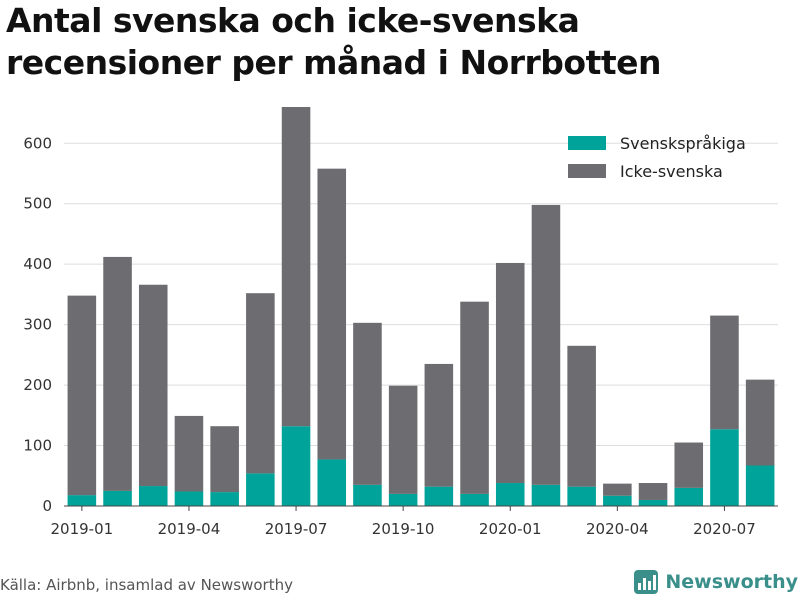 The image size is (800, 600). Describe the element at coordinates (37, 143) in the screenshot. I see `y-tick-label: 600` at that location.